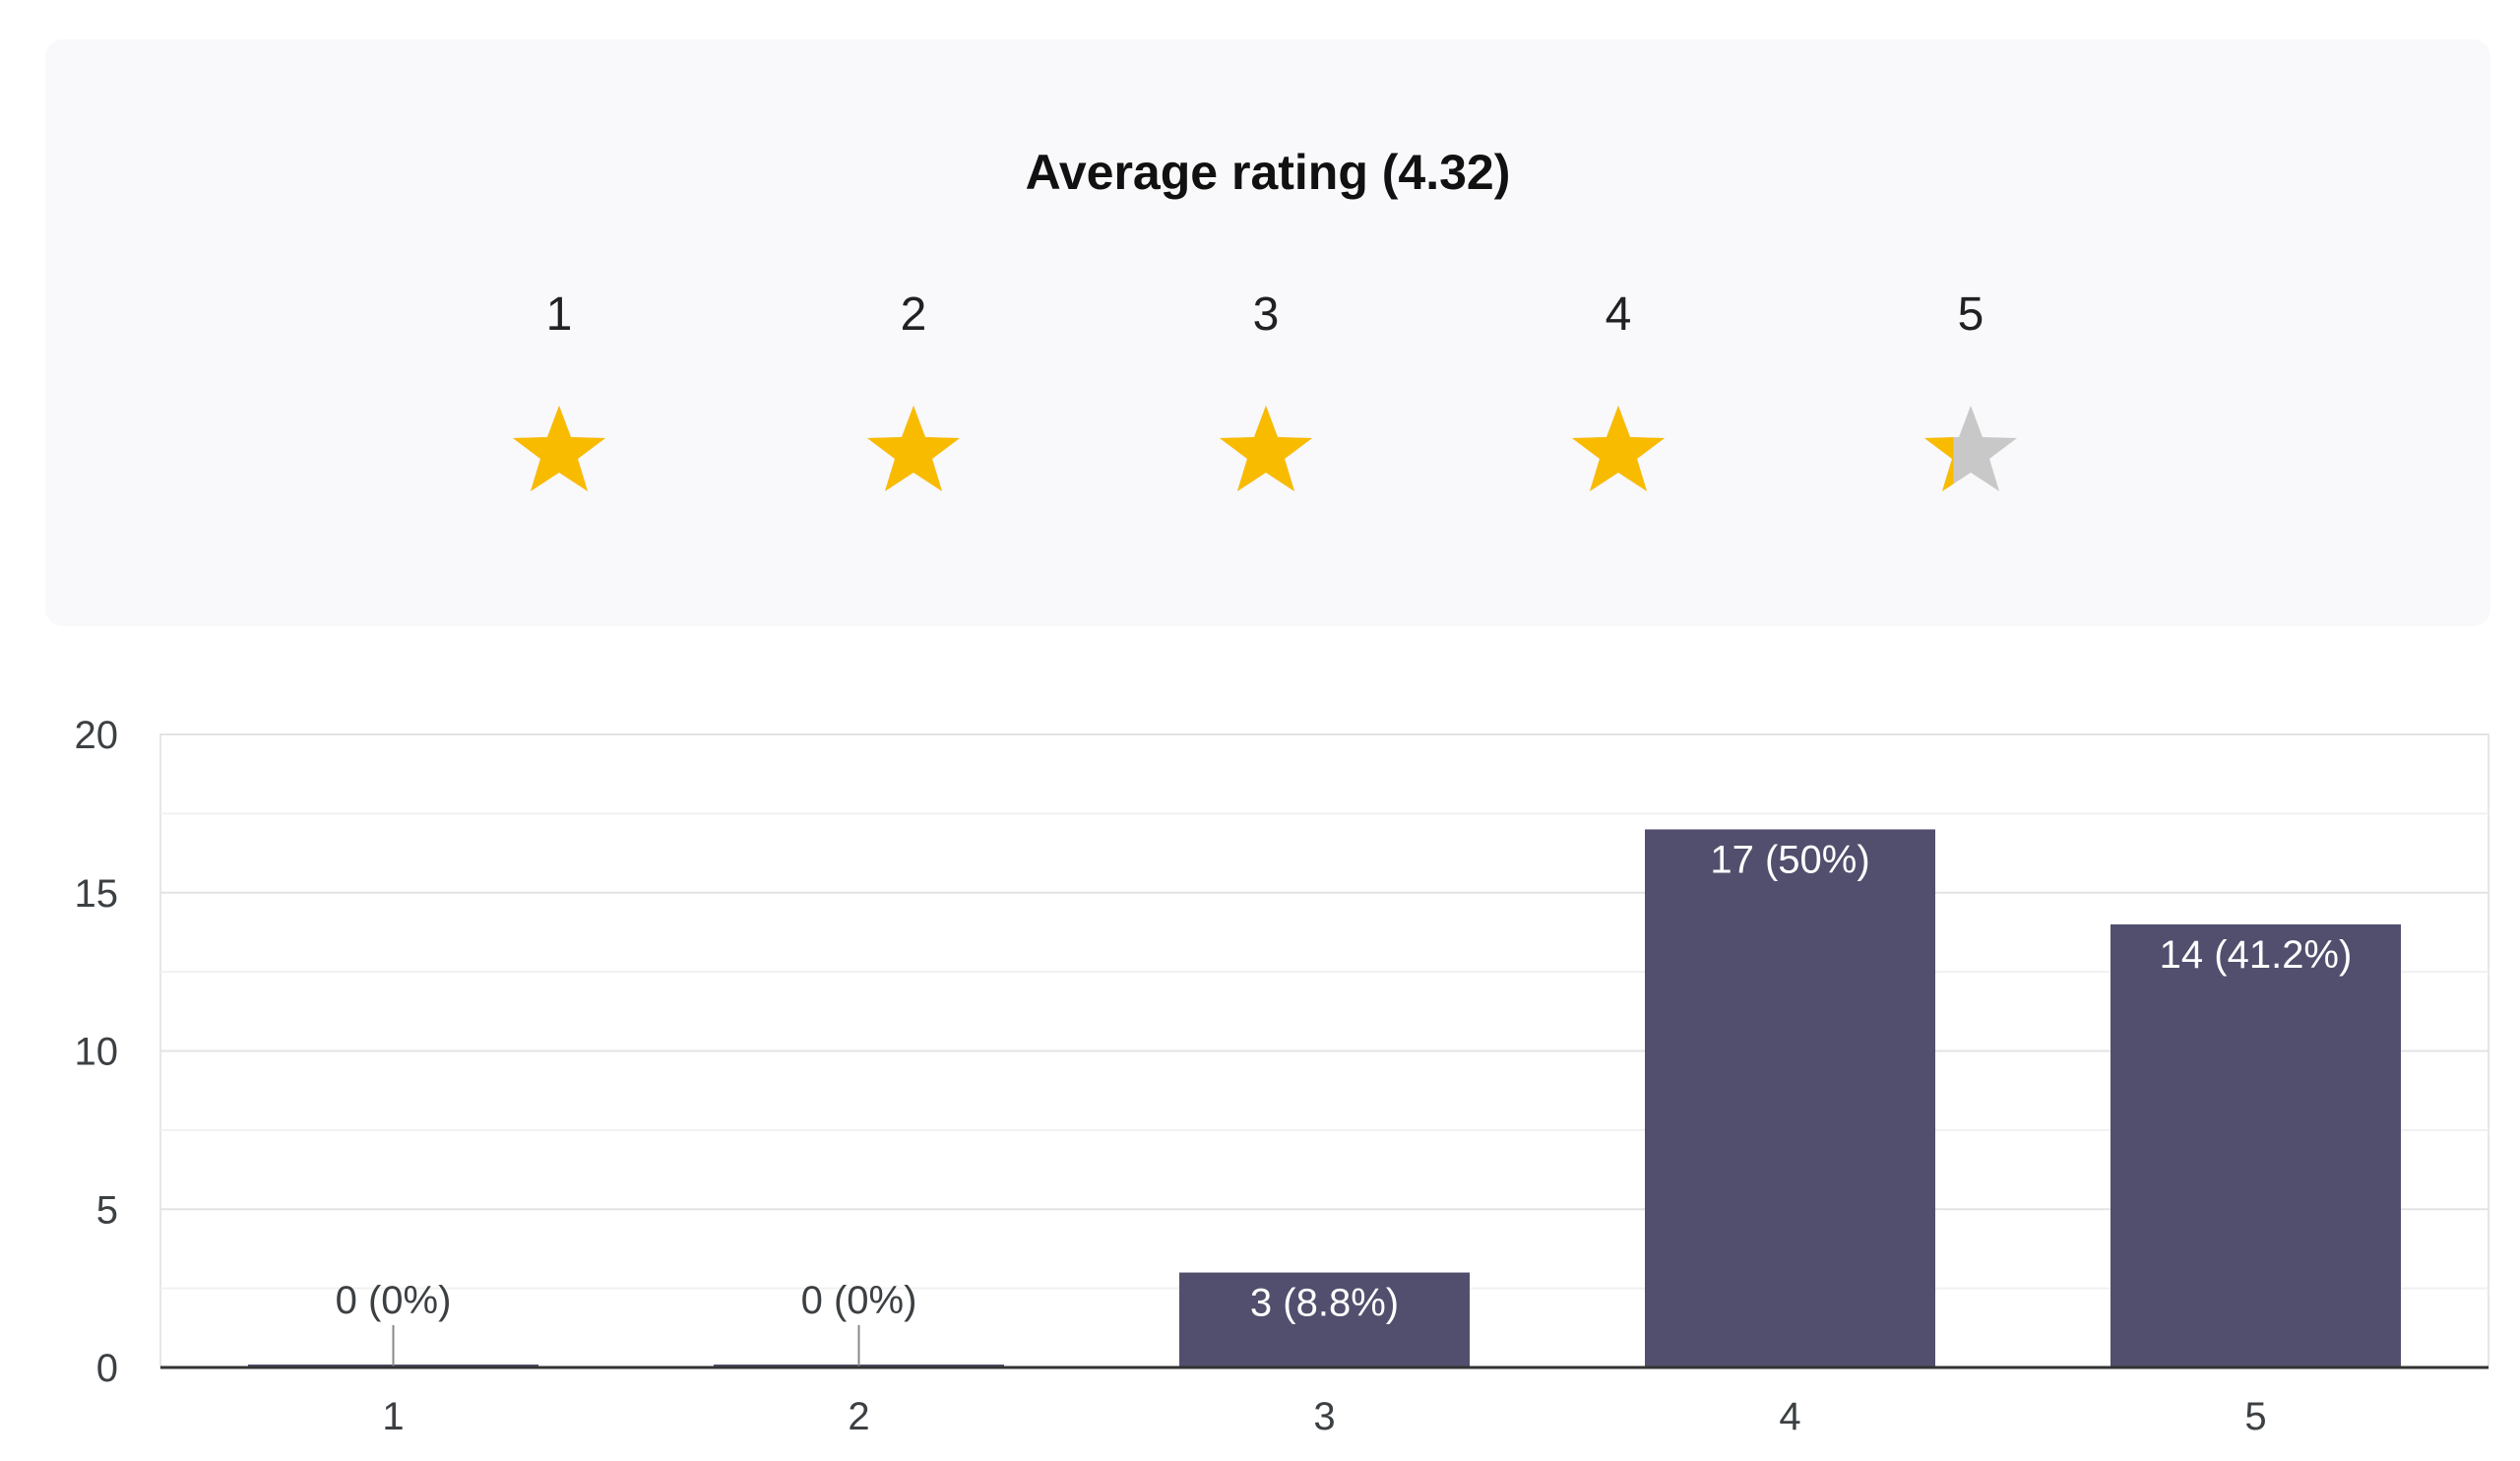 This screenshot has height=1461, width=2520. Describe the element at coordinates (1970, 314) in the screenshot. I see `star-number-label: 5` at that location.